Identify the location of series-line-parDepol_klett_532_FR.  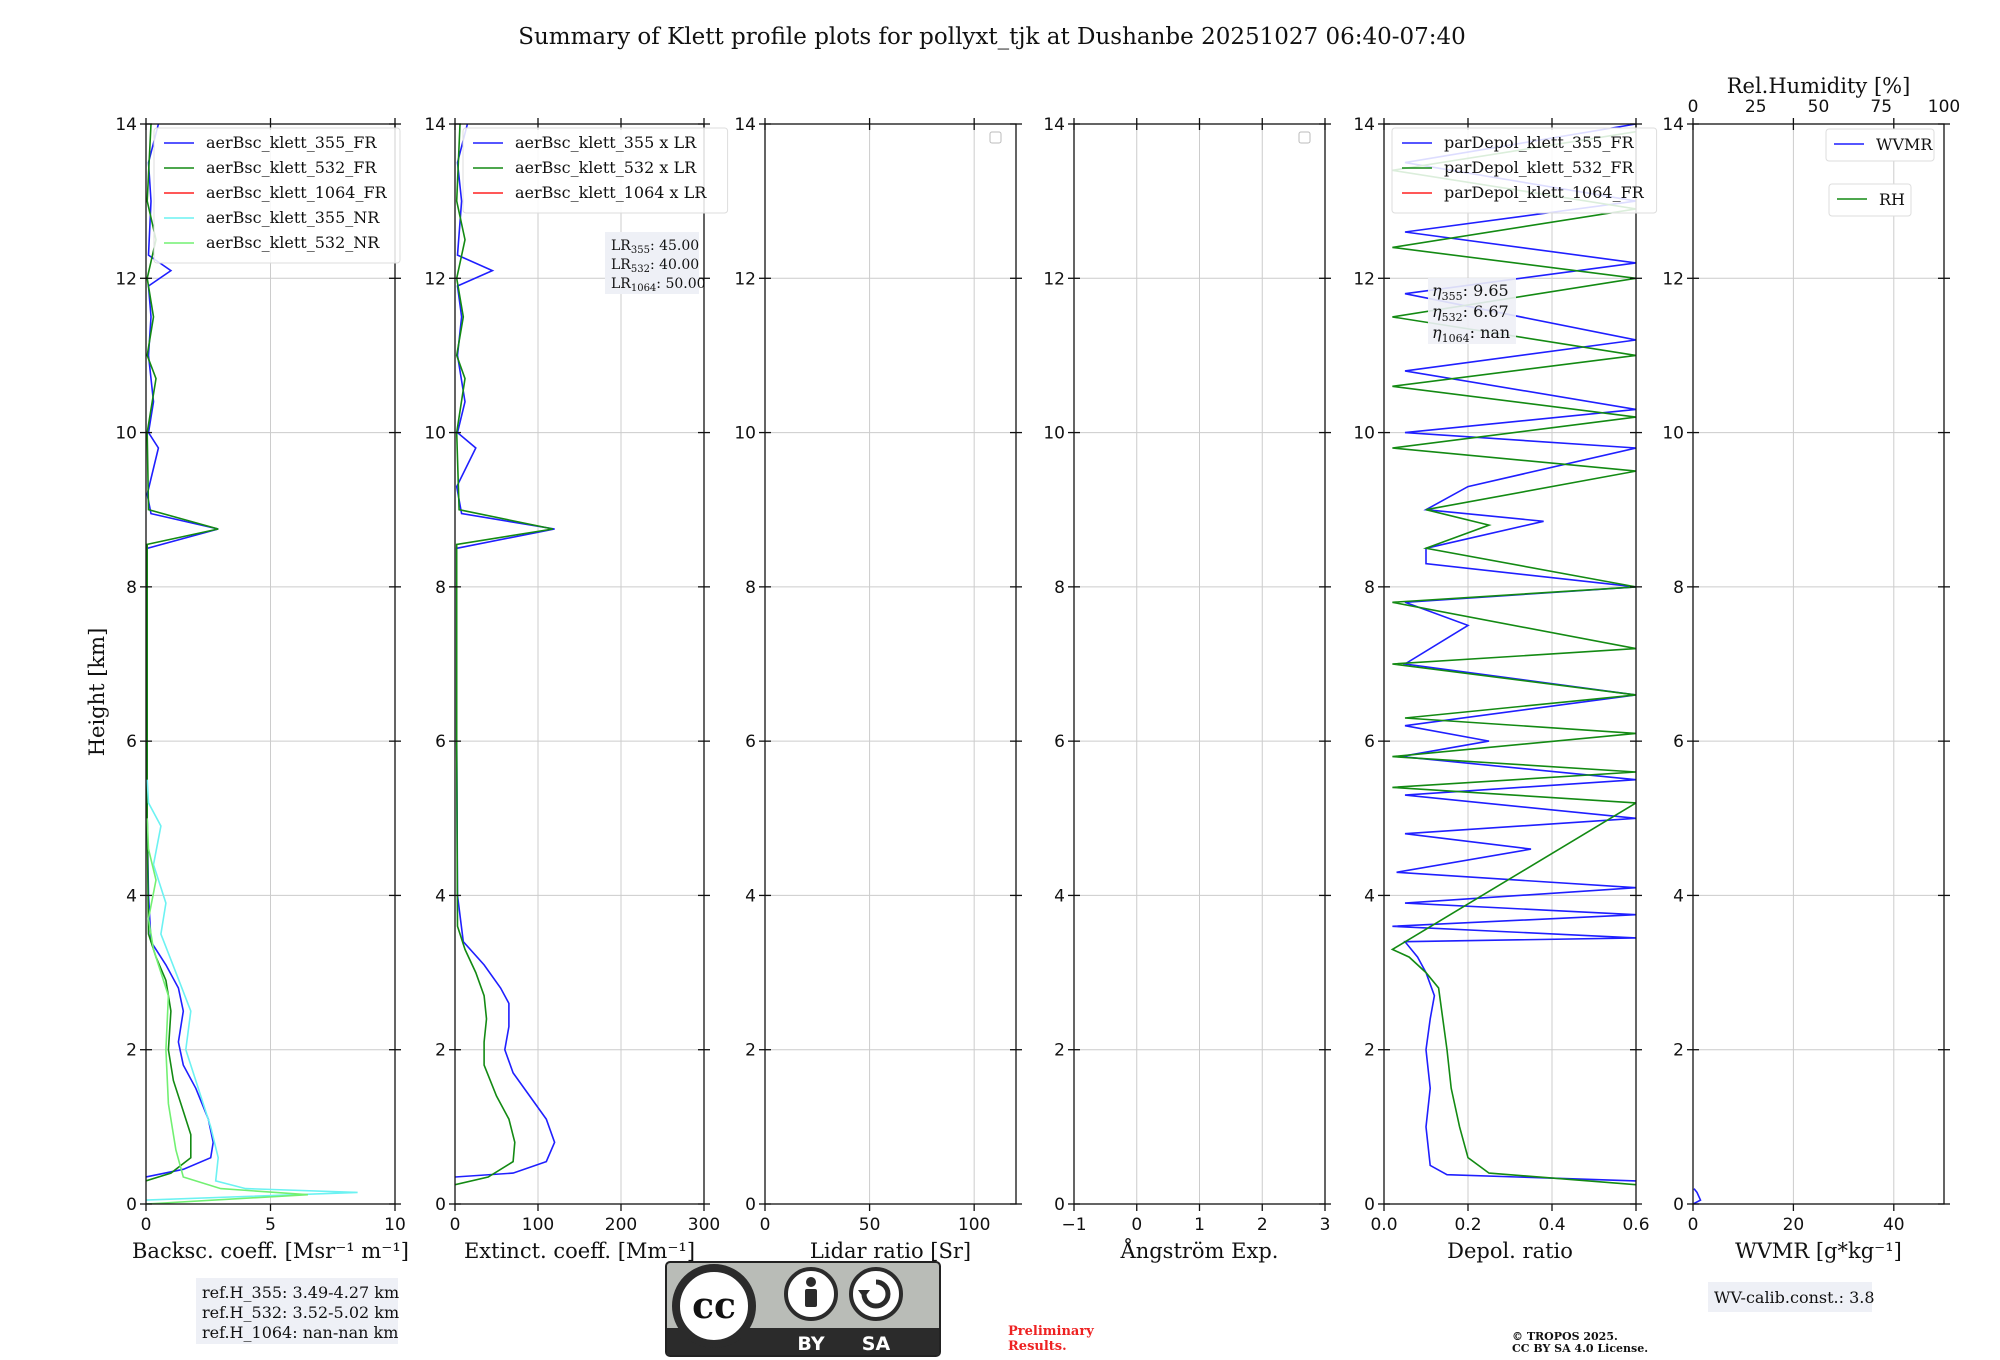
(1513, 658).